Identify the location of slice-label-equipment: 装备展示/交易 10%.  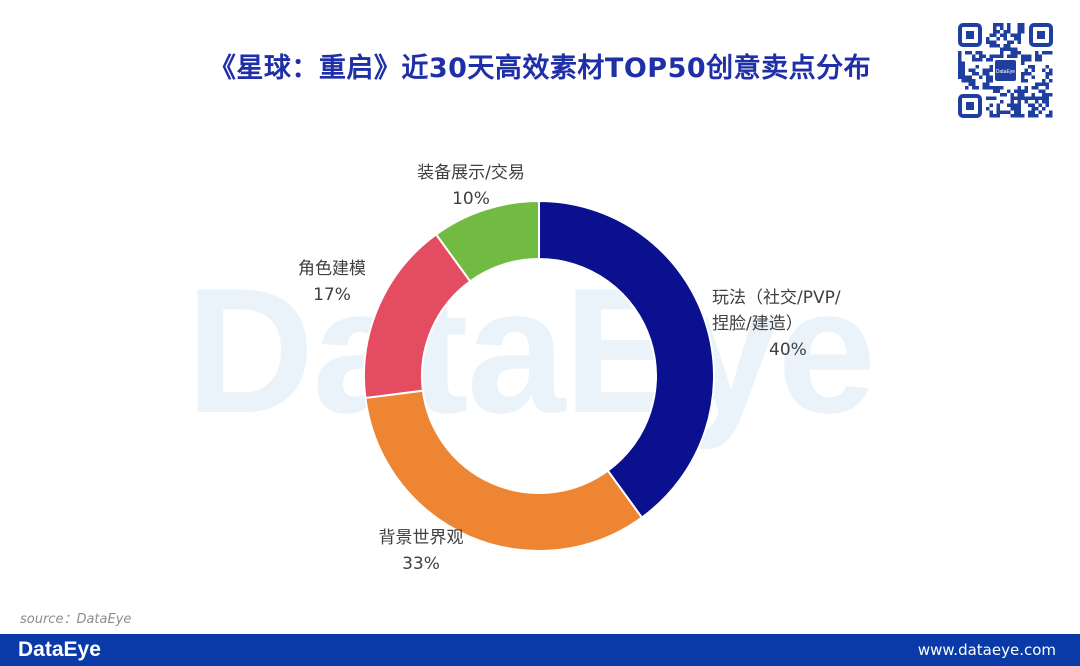
(471, 186).